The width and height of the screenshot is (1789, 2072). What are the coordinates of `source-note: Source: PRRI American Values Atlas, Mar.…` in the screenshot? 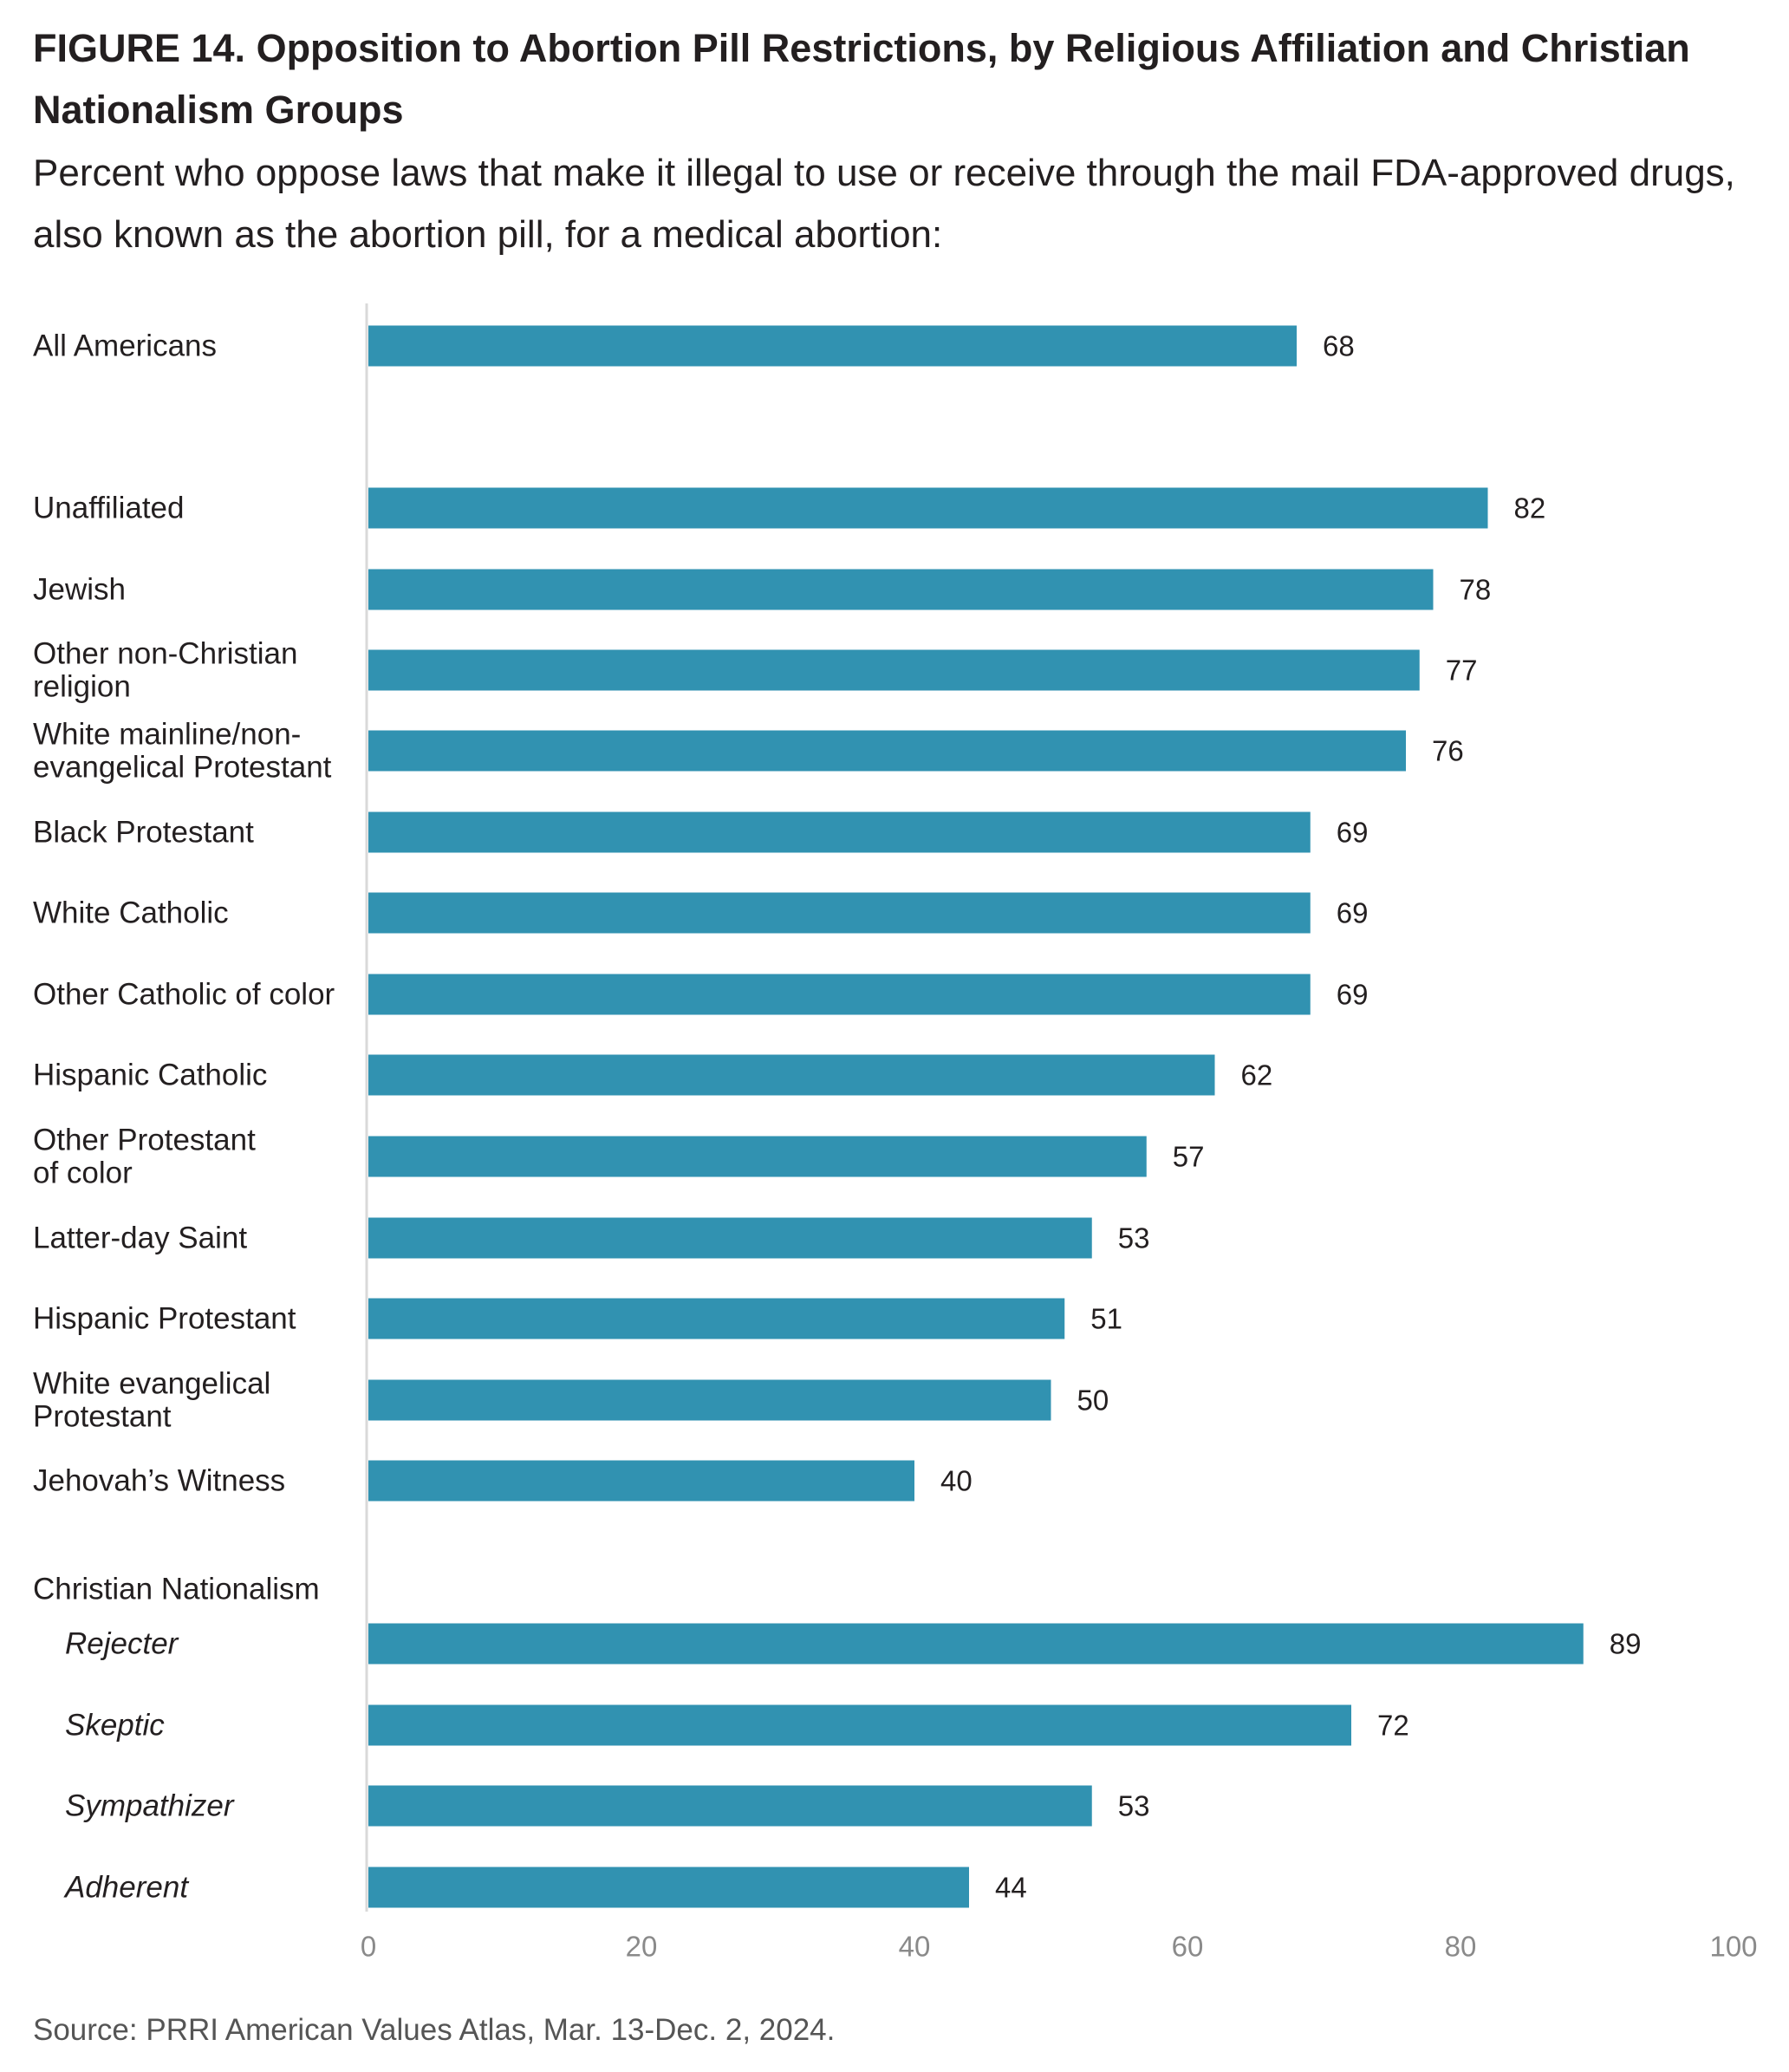 It's located at (434, 2030).